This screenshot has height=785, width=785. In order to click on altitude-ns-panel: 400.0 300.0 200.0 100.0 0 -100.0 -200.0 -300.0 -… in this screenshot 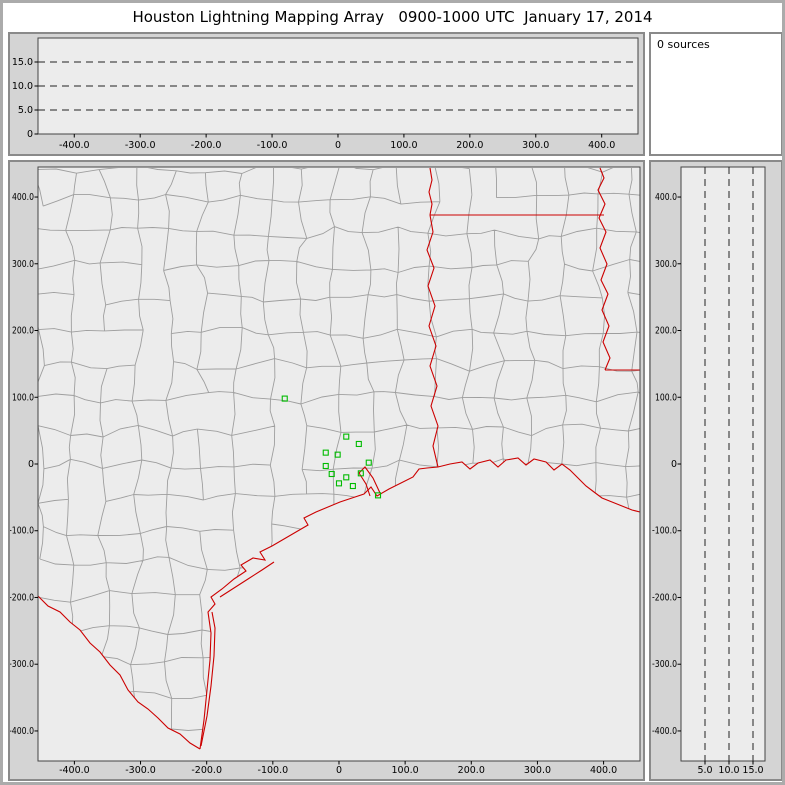, I will do `click(715, 470)`.